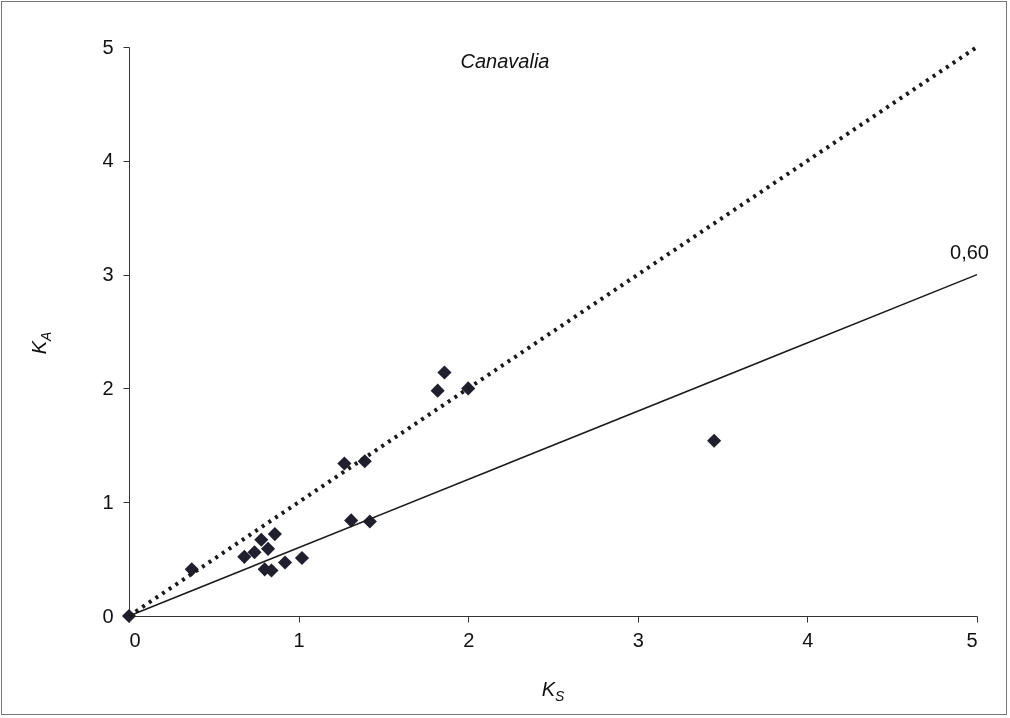 Image resolution: width=1010 pixels, height=718 pixels. Describe the element at coordinates (638, 639) in the screenshot. I see `x-tick-label: 3` at that location.